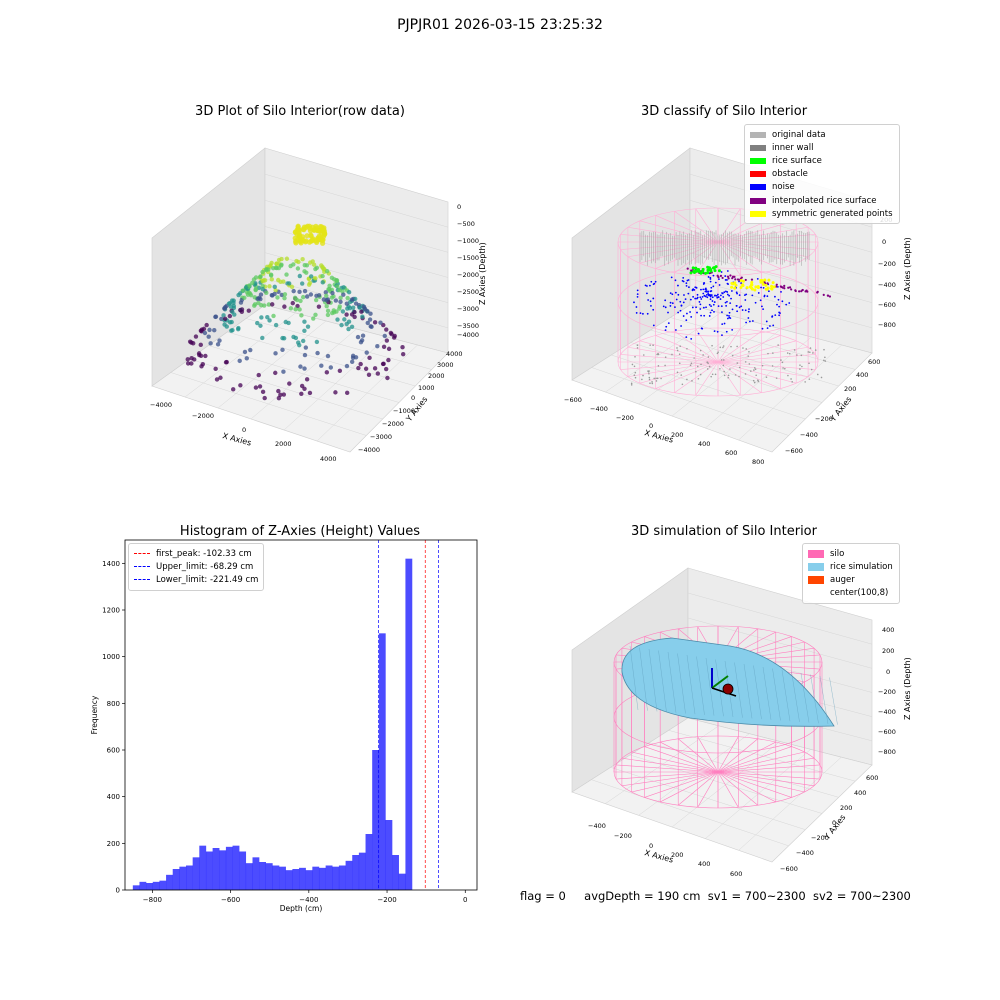 The width and height of the screenshot is (1000, 1000). I want to click on legend-label: Lower_limit: -221.49 cm, so click(207, 579).